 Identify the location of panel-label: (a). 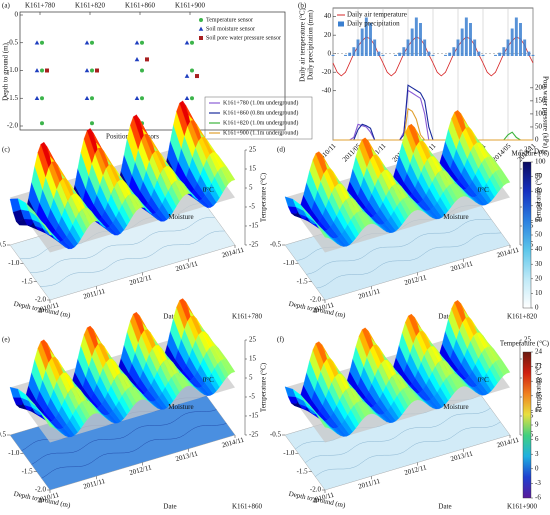
(6, 6).